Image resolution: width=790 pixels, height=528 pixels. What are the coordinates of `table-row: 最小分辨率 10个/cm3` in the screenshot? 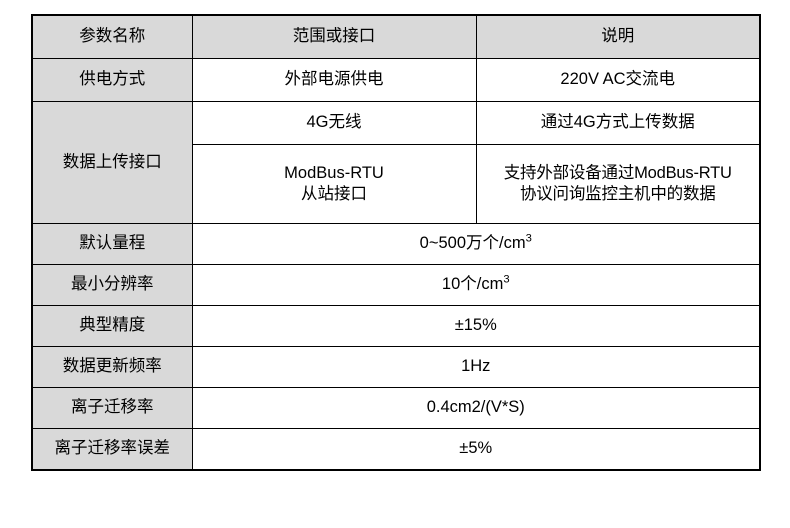 It's located at (396, 285).